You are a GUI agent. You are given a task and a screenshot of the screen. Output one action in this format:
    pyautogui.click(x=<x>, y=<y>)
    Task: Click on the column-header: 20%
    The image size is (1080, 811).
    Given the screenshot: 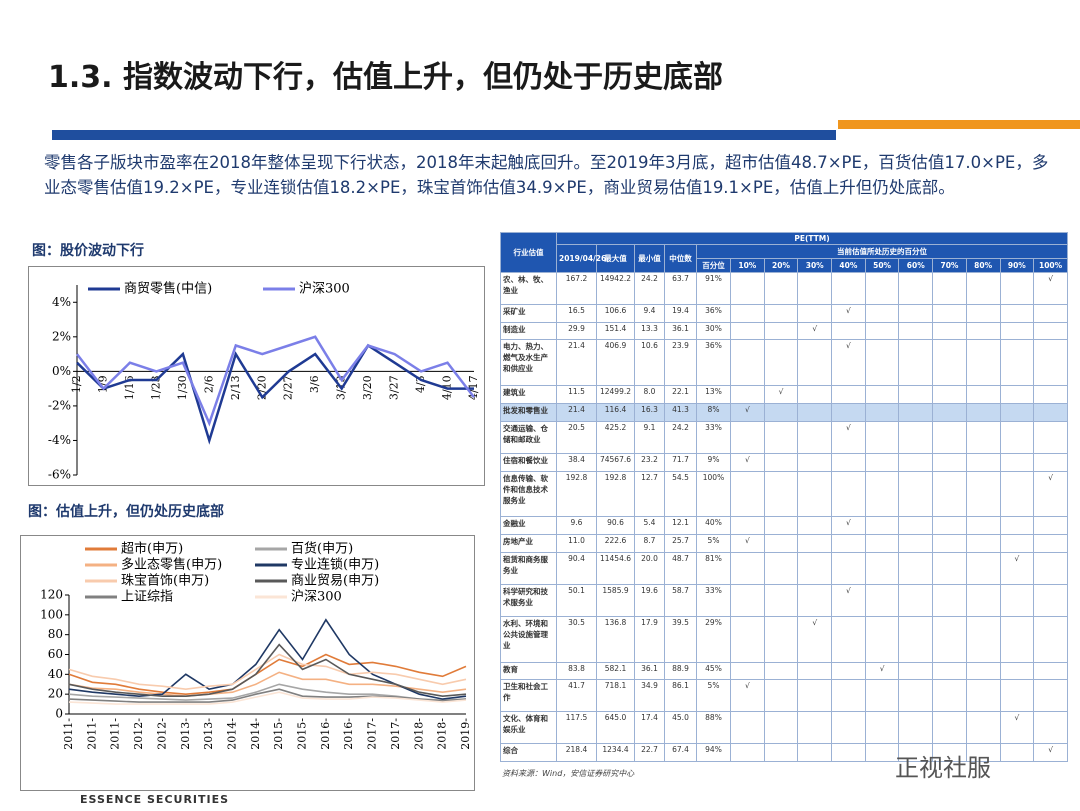 What is the action you would take?
    pyautogui.click(x=781, y=265)
    